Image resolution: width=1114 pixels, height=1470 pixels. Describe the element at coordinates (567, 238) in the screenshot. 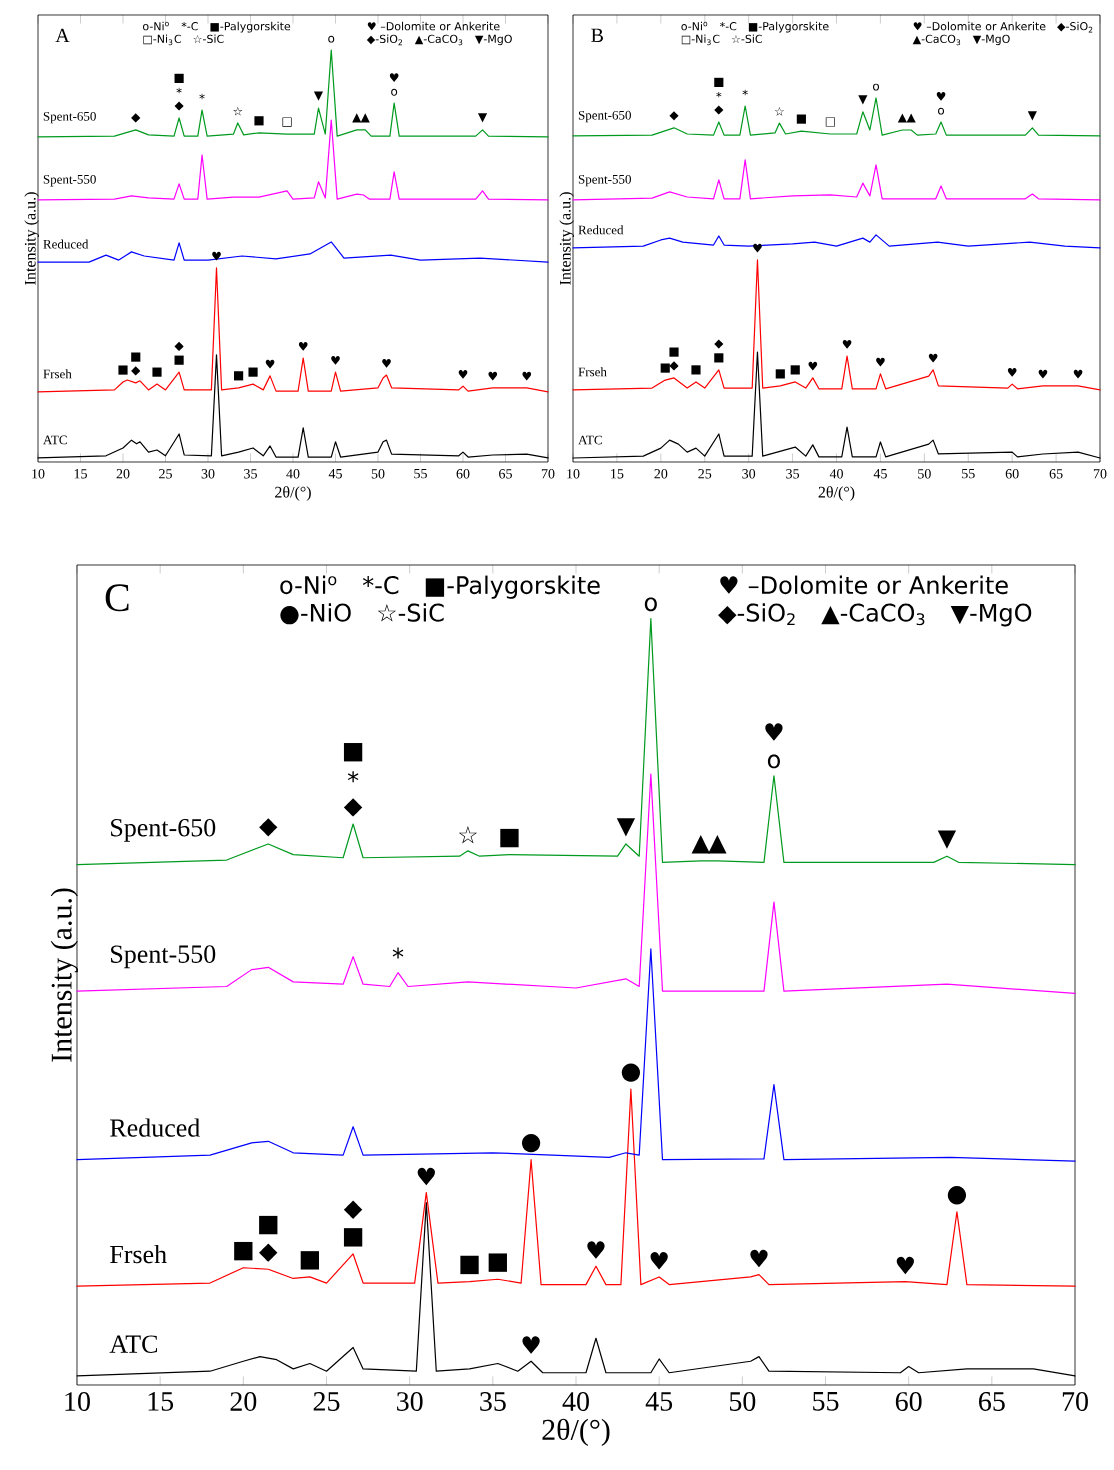

I see `y-axis-title: Intensity (a.u.)` at that location.